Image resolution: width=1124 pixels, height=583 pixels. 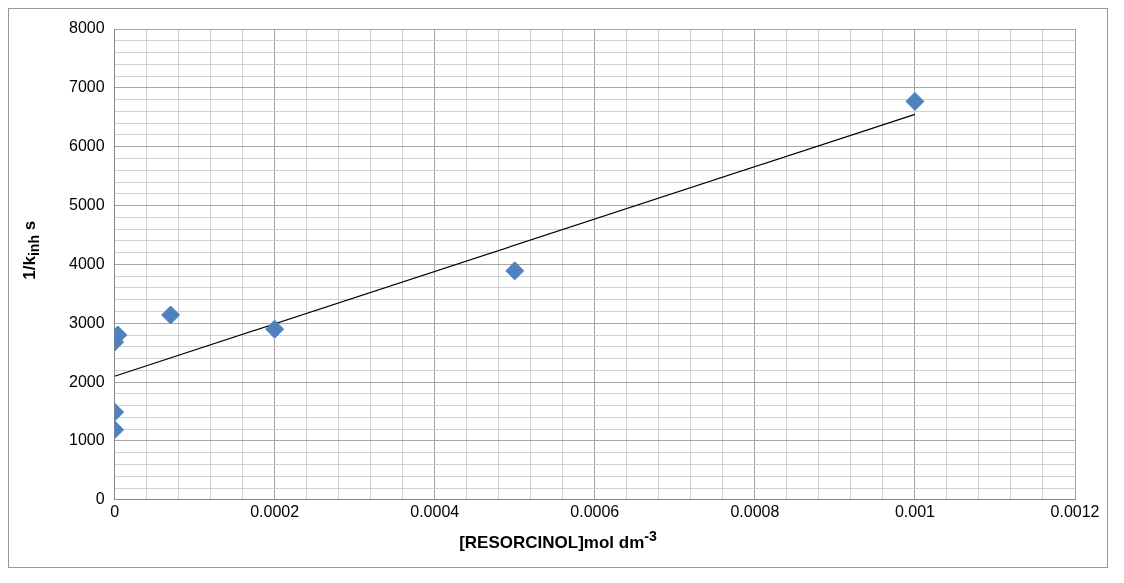 I want to click on y-tick-label: 6000, so click(x=87, y=146).